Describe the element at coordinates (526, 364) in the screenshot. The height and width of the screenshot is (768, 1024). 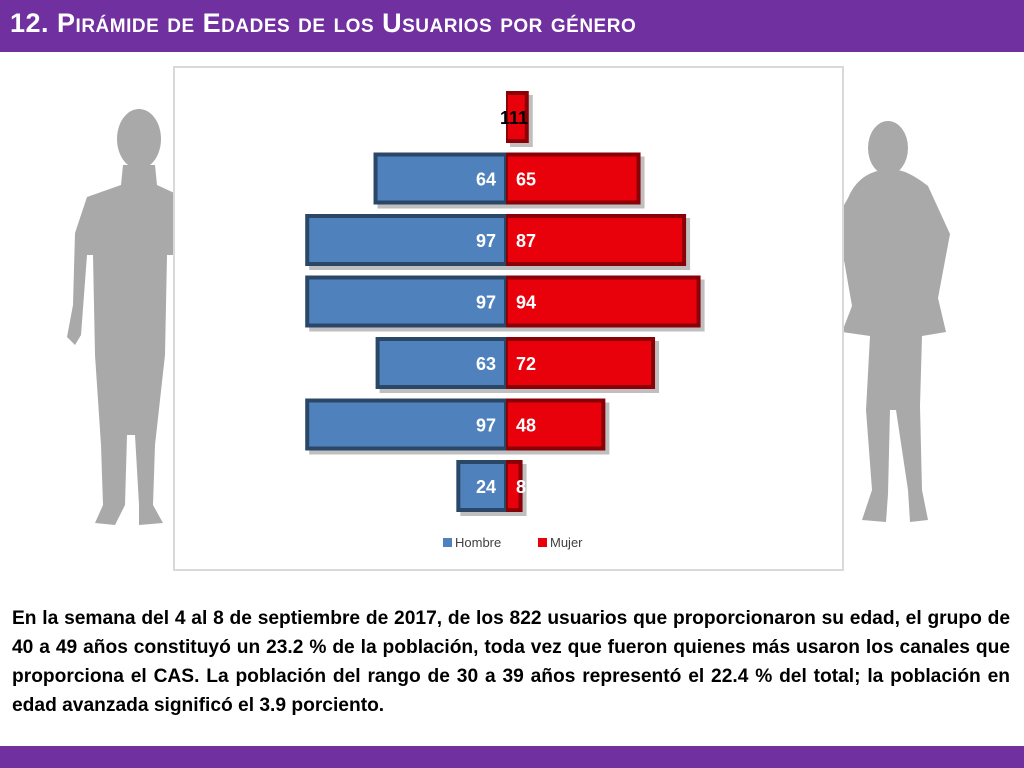
I see `data-label-mujer: 72` at that location.